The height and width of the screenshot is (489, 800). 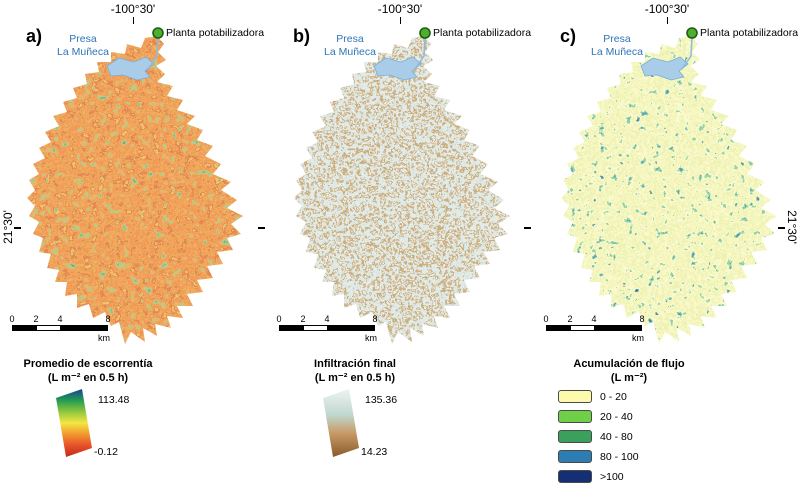 I want to click on legend-max-value: 113.48, so click(x=113, y=400).